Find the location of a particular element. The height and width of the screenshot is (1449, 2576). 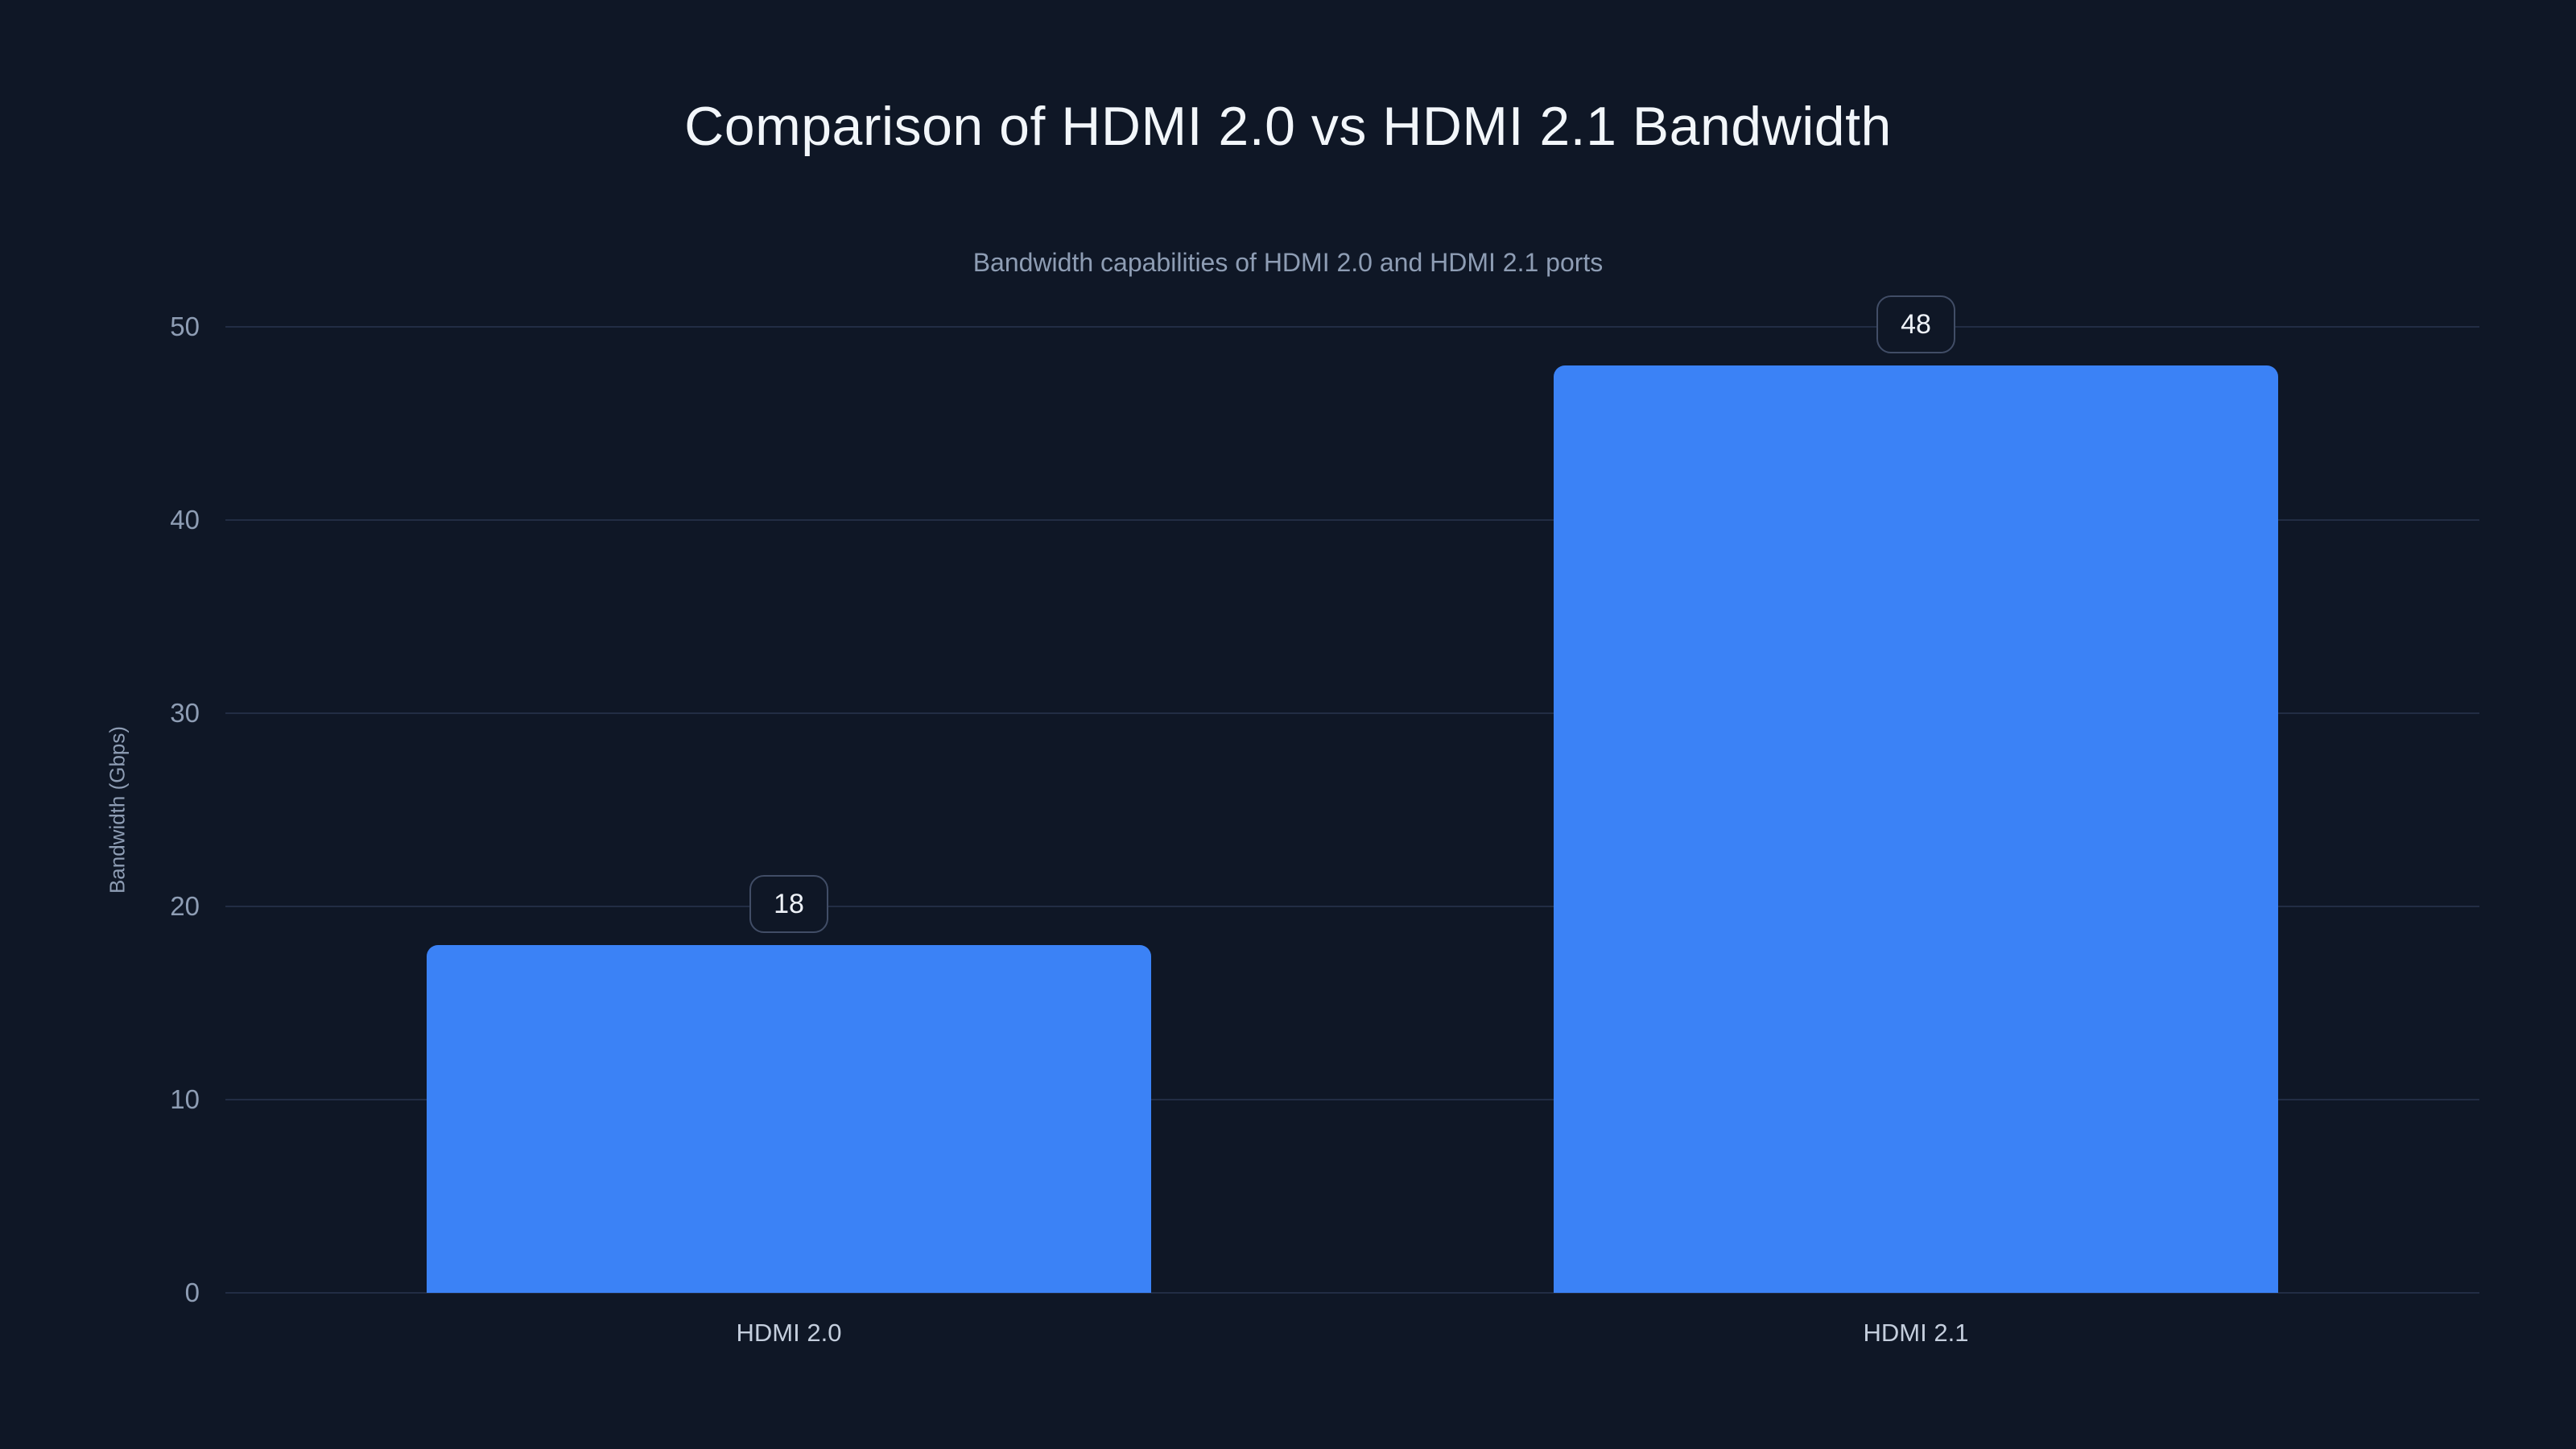

y-tick-label: 50 is located at coordinates (185, 326).